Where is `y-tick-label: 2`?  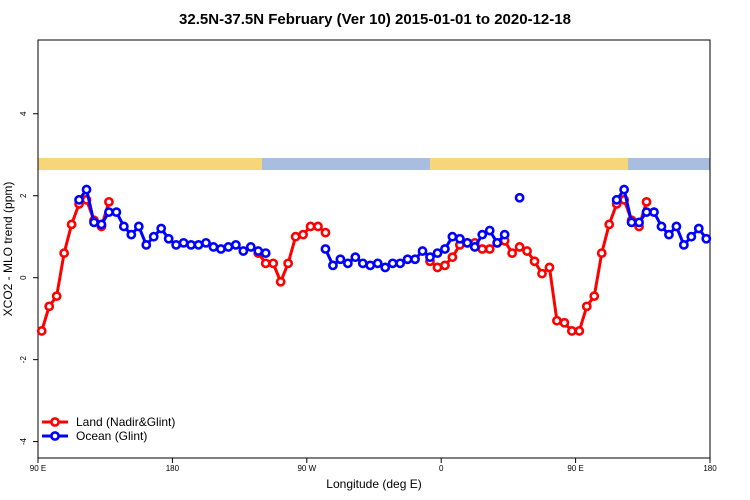 y-tick-label: 2 is located at coordinates (23, 195).